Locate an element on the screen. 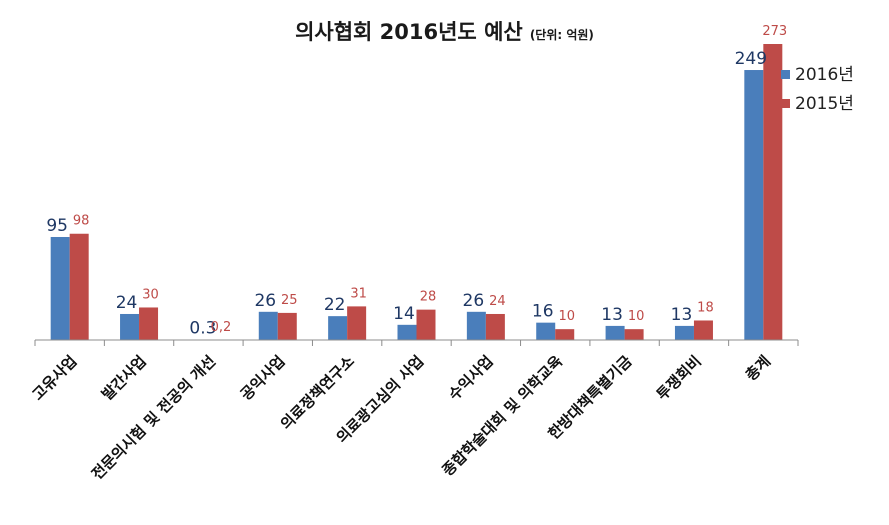 This screenshot has height=525, width=889. legend-label-2015: 2015년 is located at coordinates (824, 104).